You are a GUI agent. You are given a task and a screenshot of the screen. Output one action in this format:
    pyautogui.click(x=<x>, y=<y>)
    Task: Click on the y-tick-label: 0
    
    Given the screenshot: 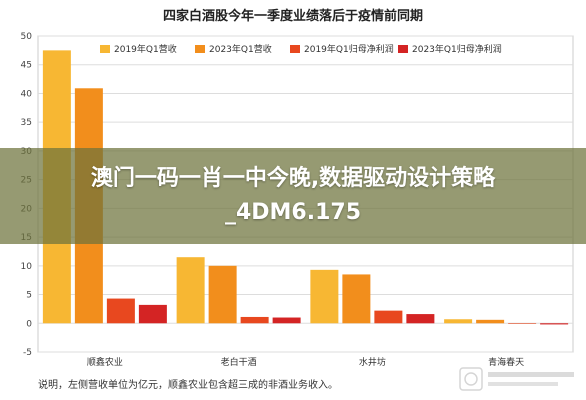 What is the action you would take?
    pyautogui.click(x=29, y=324)
    